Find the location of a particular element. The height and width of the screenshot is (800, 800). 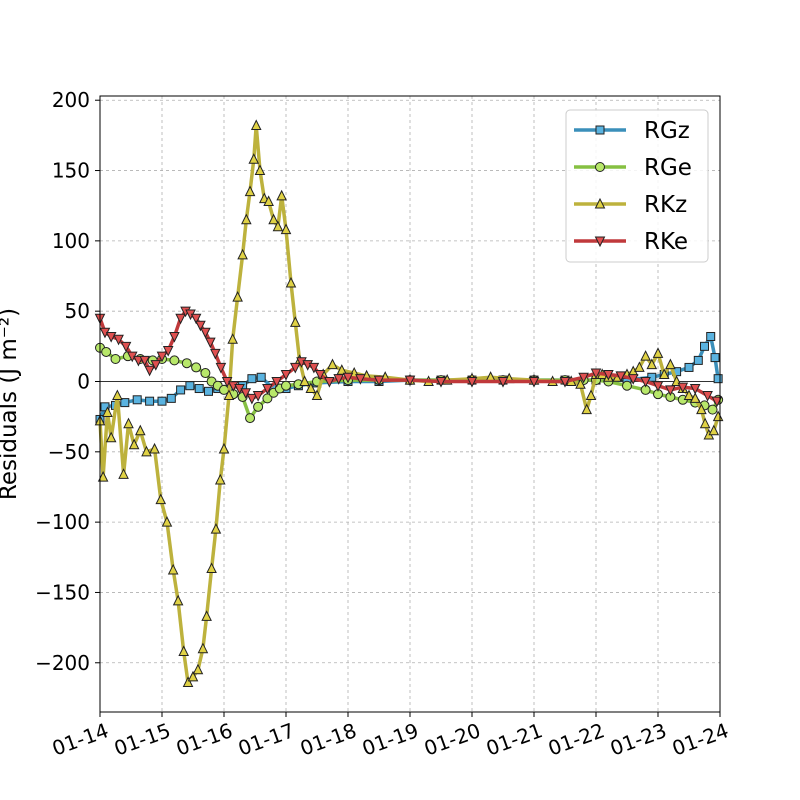

x-tick-label: 01-19 is located at coordinates (390, 739).